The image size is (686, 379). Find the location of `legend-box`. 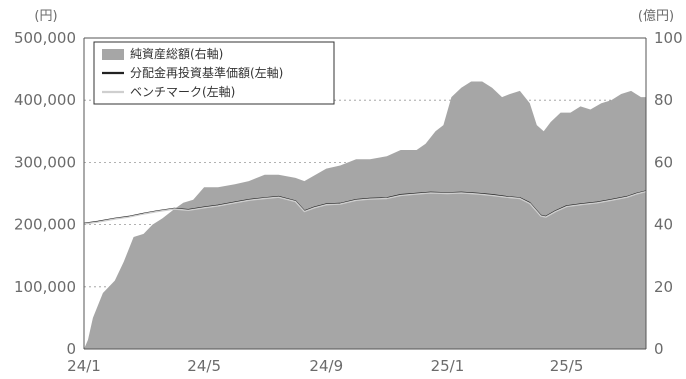

legend-box is located at coordinates (214, 73).